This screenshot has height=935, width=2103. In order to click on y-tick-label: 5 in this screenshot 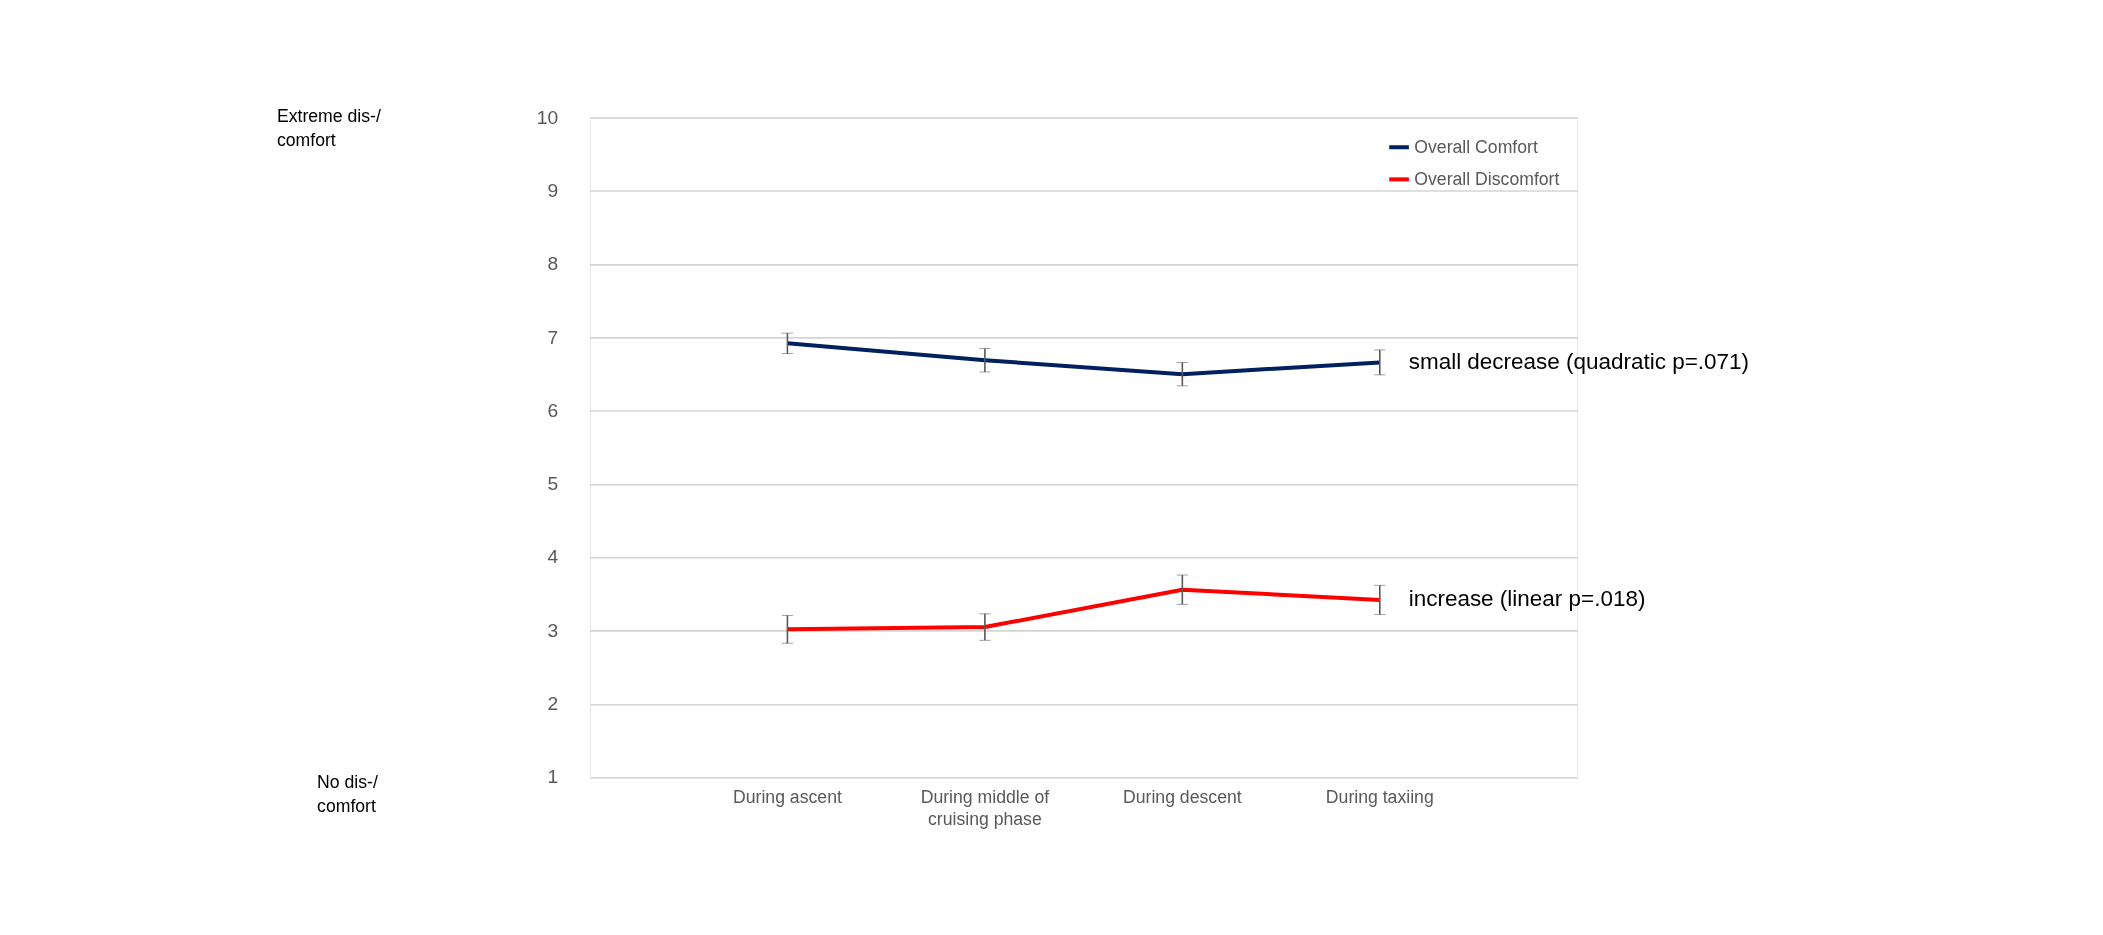, I will do `click(553, 484)`.